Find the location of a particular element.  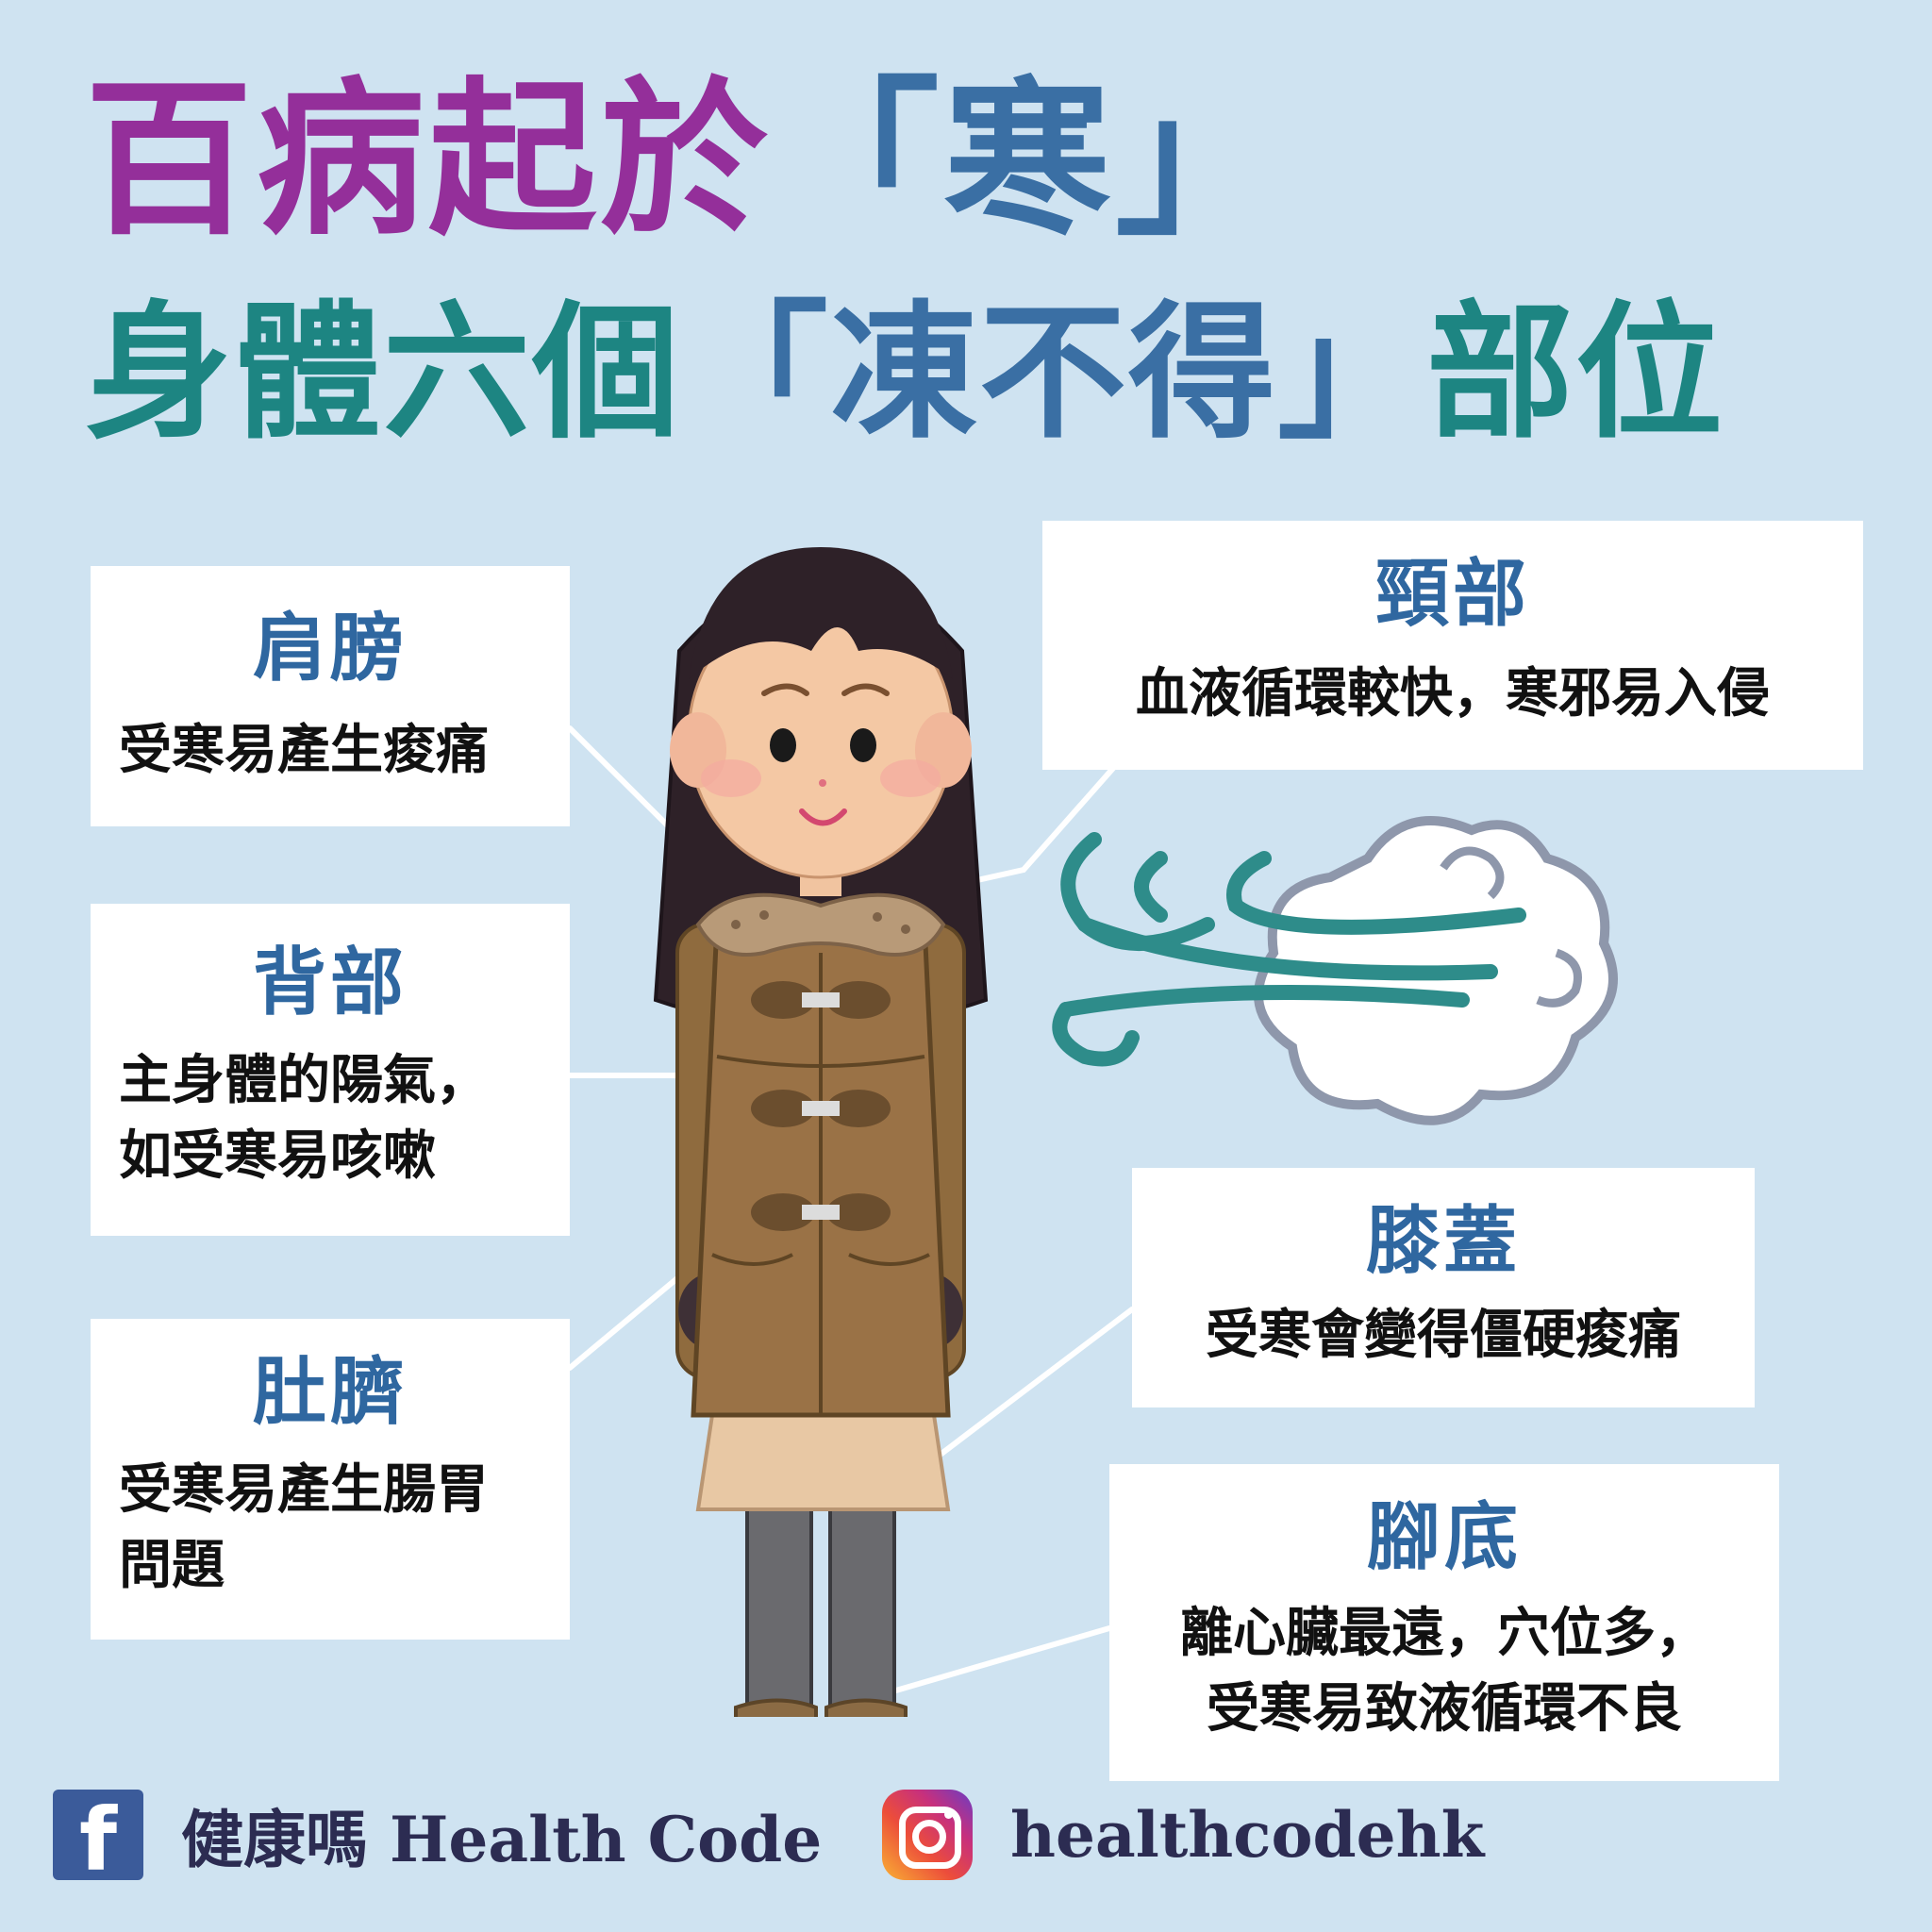

card-navel-text-1: 受寒易產生腸胃 is located at coordinates (304, 1490).